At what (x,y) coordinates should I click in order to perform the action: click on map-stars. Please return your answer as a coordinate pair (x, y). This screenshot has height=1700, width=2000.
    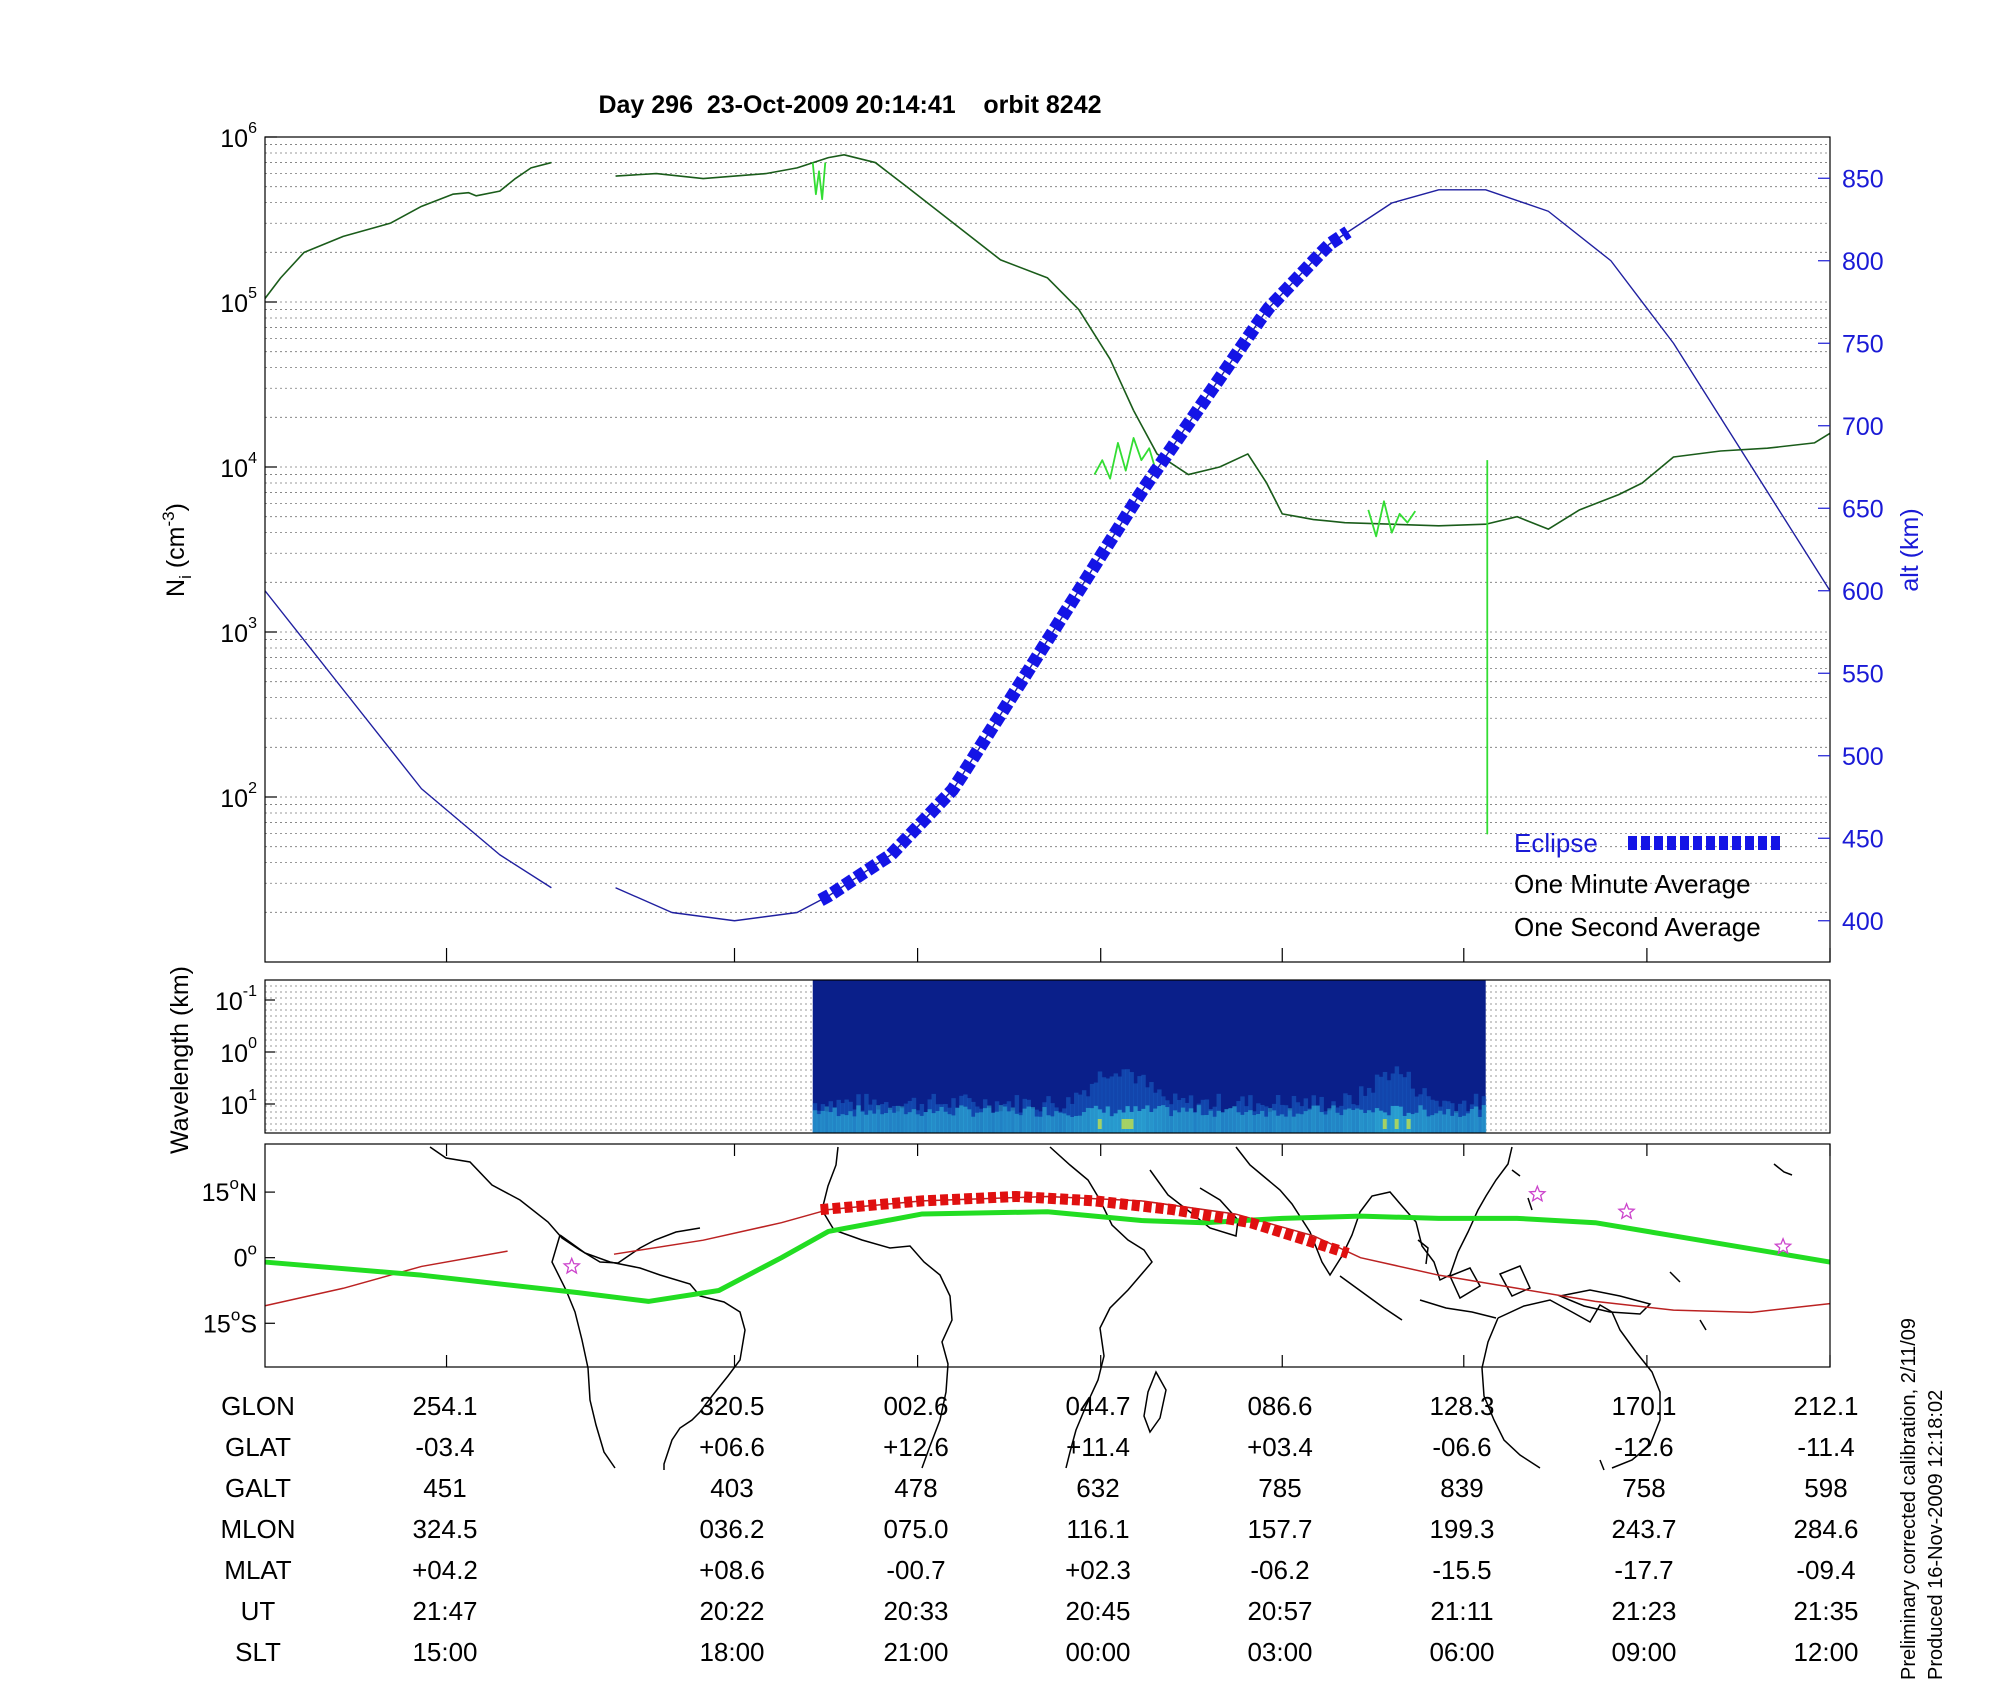
    Looking at the image, I should click on (1177, 1229).